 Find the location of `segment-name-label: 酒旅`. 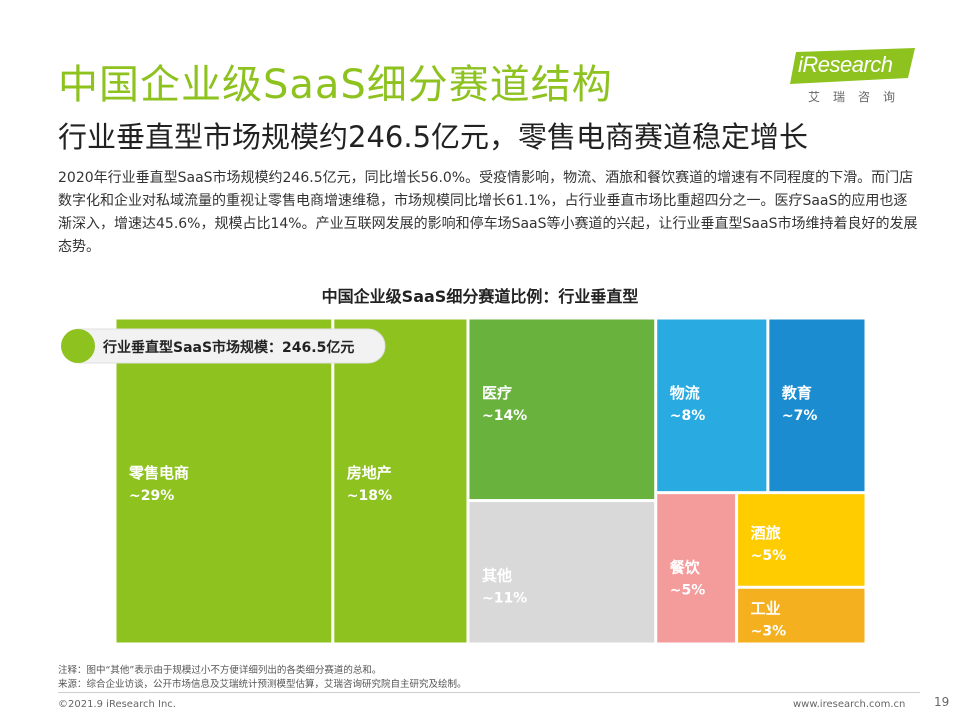

segment-name-label: 酒旅 is located at coordinates (766, 533).